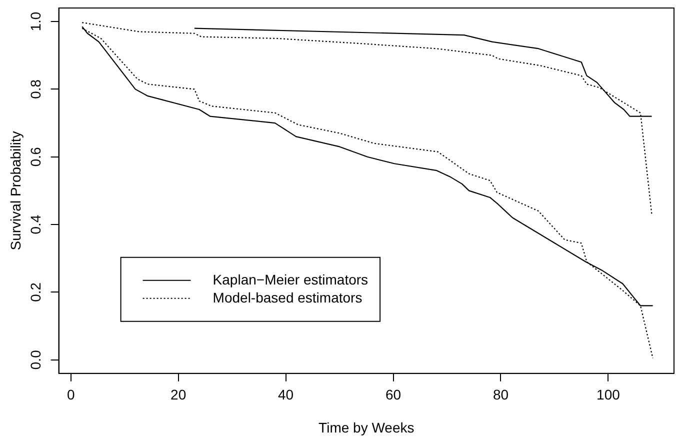 Image resolution: width=676 pixels, height=443 pixels. What do you see at coordinates (15, 190) in the screenshot?
I see `y-axis-title: Survival Probability` at bounding box center [15, 190].